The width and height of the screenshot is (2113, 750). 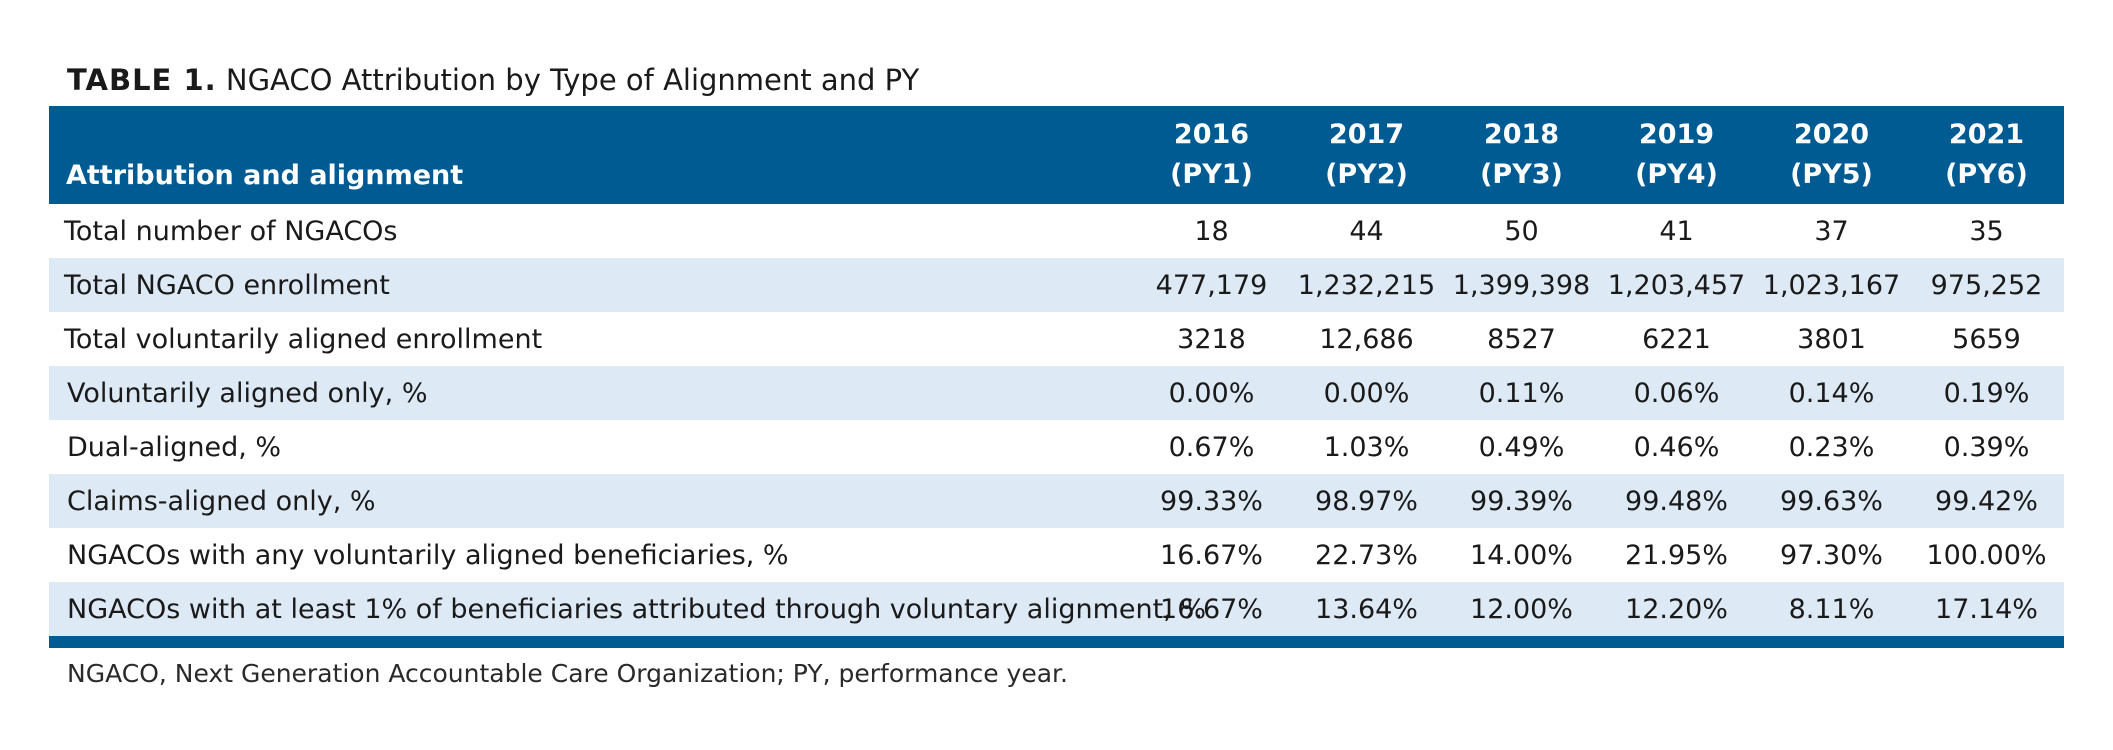 What do you see at coordinates (1521, 501) in the screenshot?
I see `cell-value: 99.39%` at bounding box center [1521, 501].